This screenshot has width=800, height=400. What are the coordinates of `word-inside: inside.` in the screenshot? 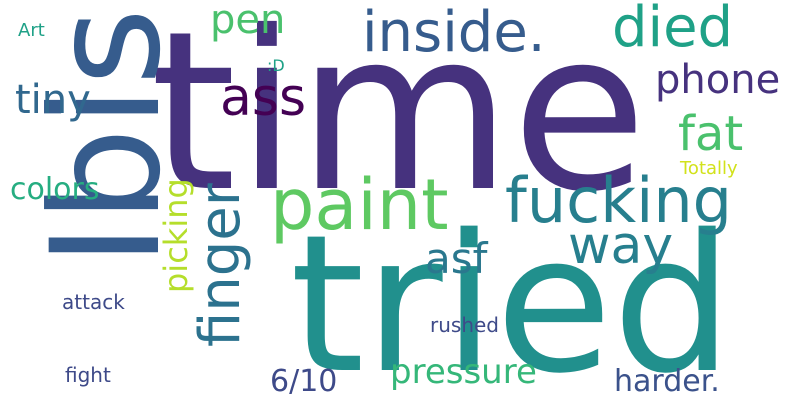 It's located at (454, 32).